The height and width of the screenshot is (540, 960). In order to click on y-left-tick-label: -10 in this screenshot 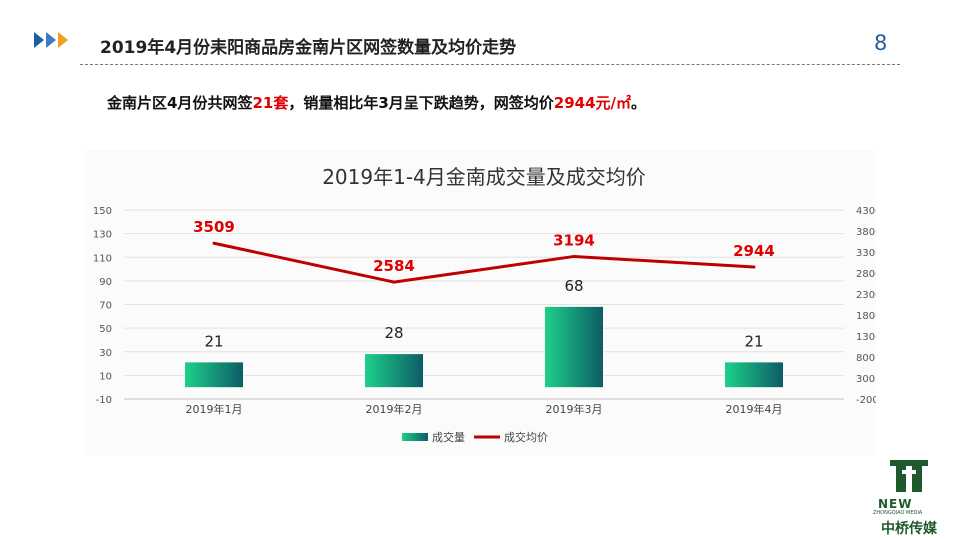, I will do `click(104, 400)`.